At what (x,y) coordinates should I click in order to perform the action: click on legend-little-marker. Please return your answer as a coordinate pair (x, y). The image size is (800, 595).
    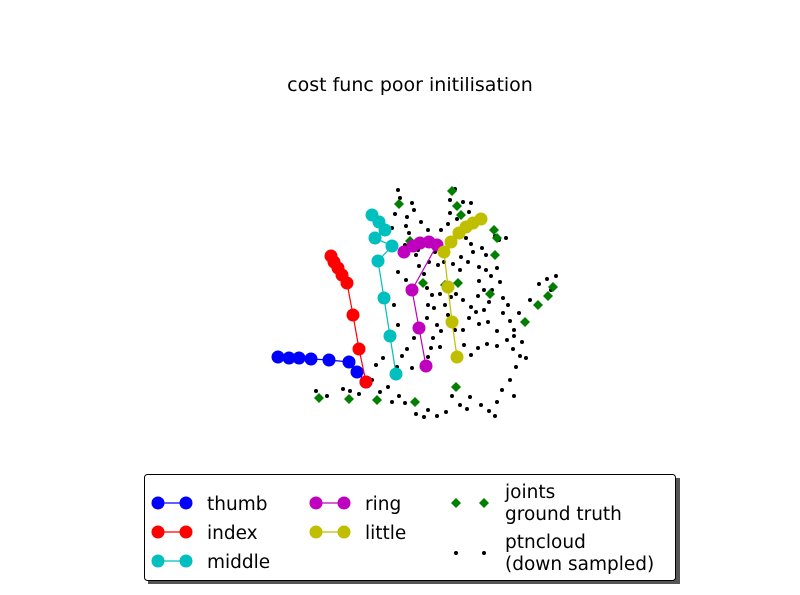
    Looking at the image, I should click on (344, 532).